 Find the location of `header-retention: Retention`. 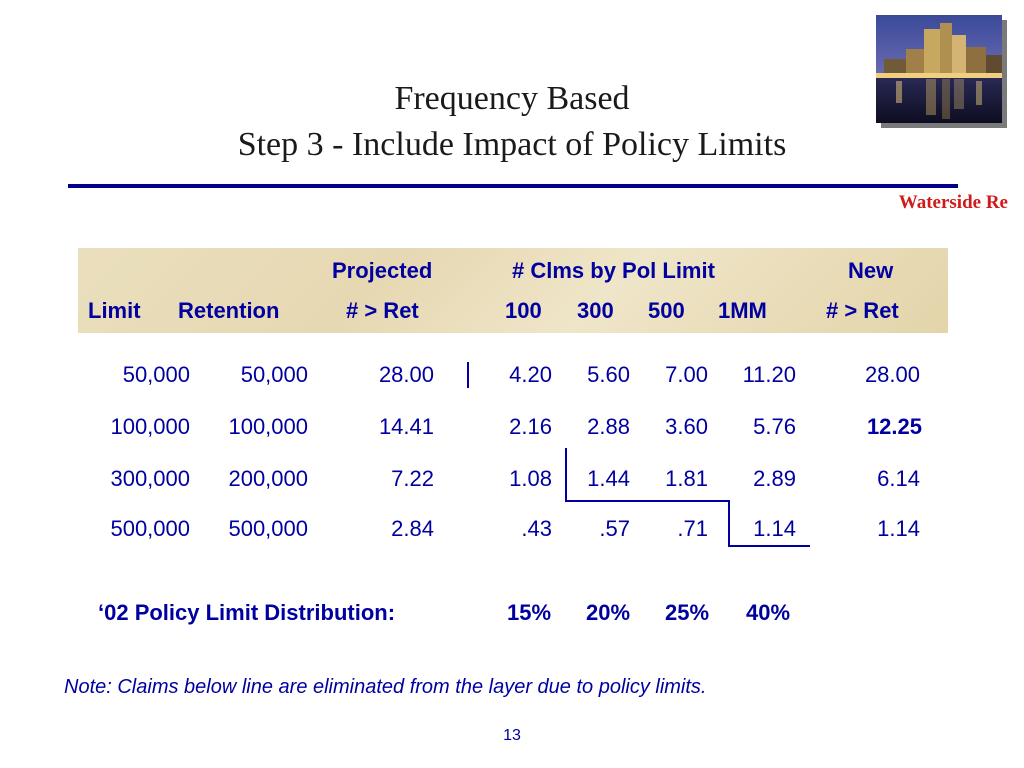

header-retention: Retention is located at coordinates (229, 310).